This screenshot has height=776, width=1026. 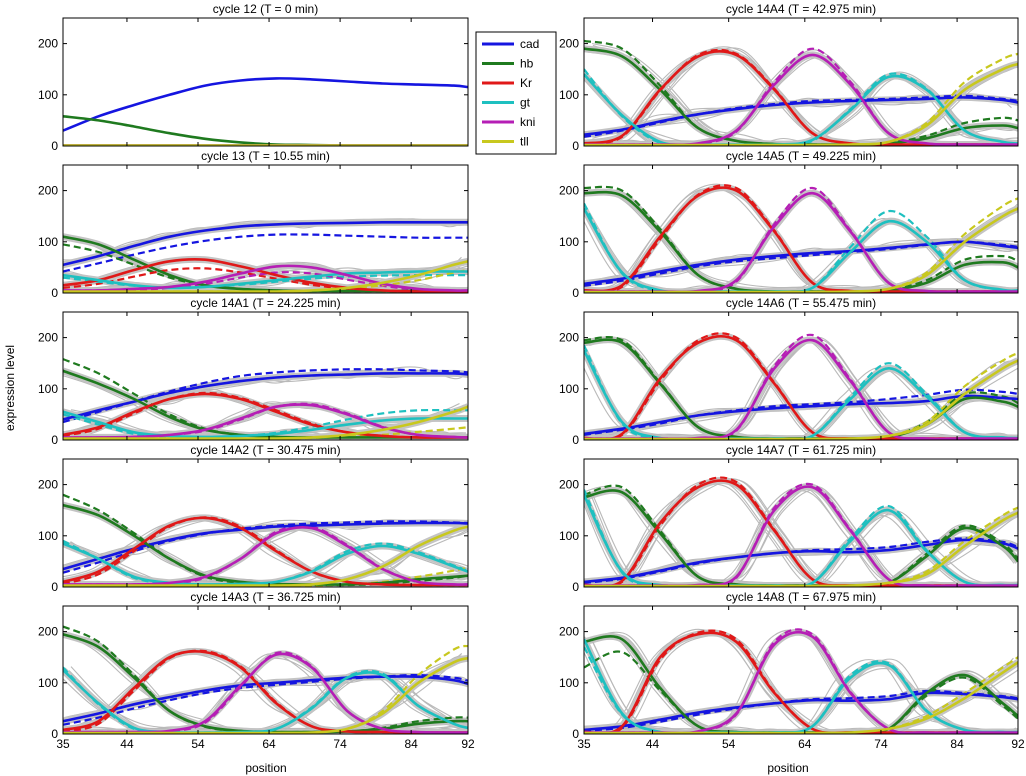 What do you see at coordinates (265, 450) in the screenshot?
I see `panel-title: cycle 14A2 (T = 30.475 min)` at bounding box center [265, 450].